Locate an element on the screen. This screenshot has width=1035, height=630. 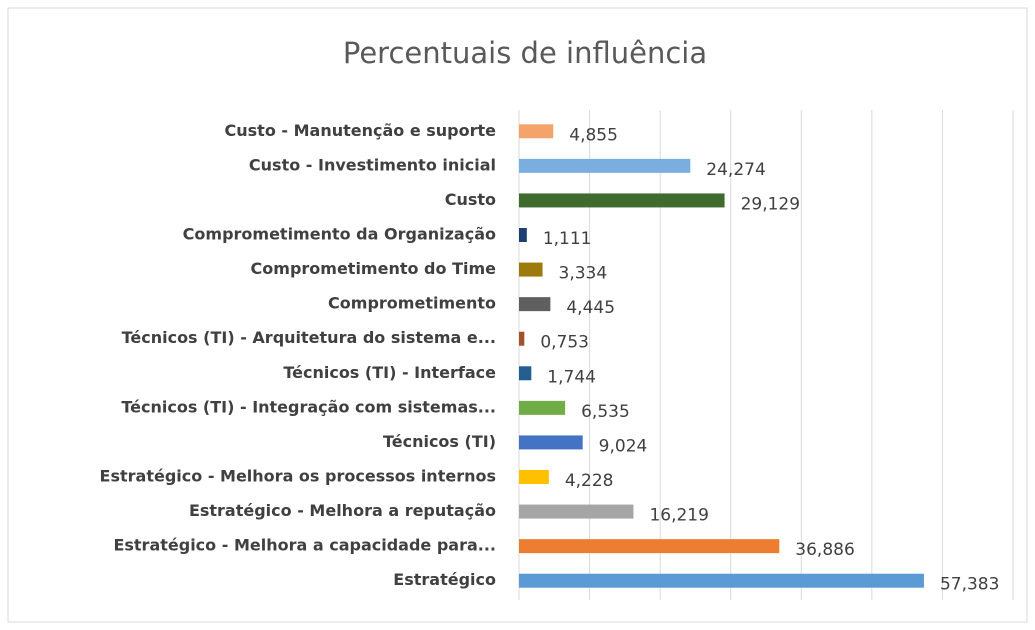
value-label: 57,383 is located at coordinates (969, 585).